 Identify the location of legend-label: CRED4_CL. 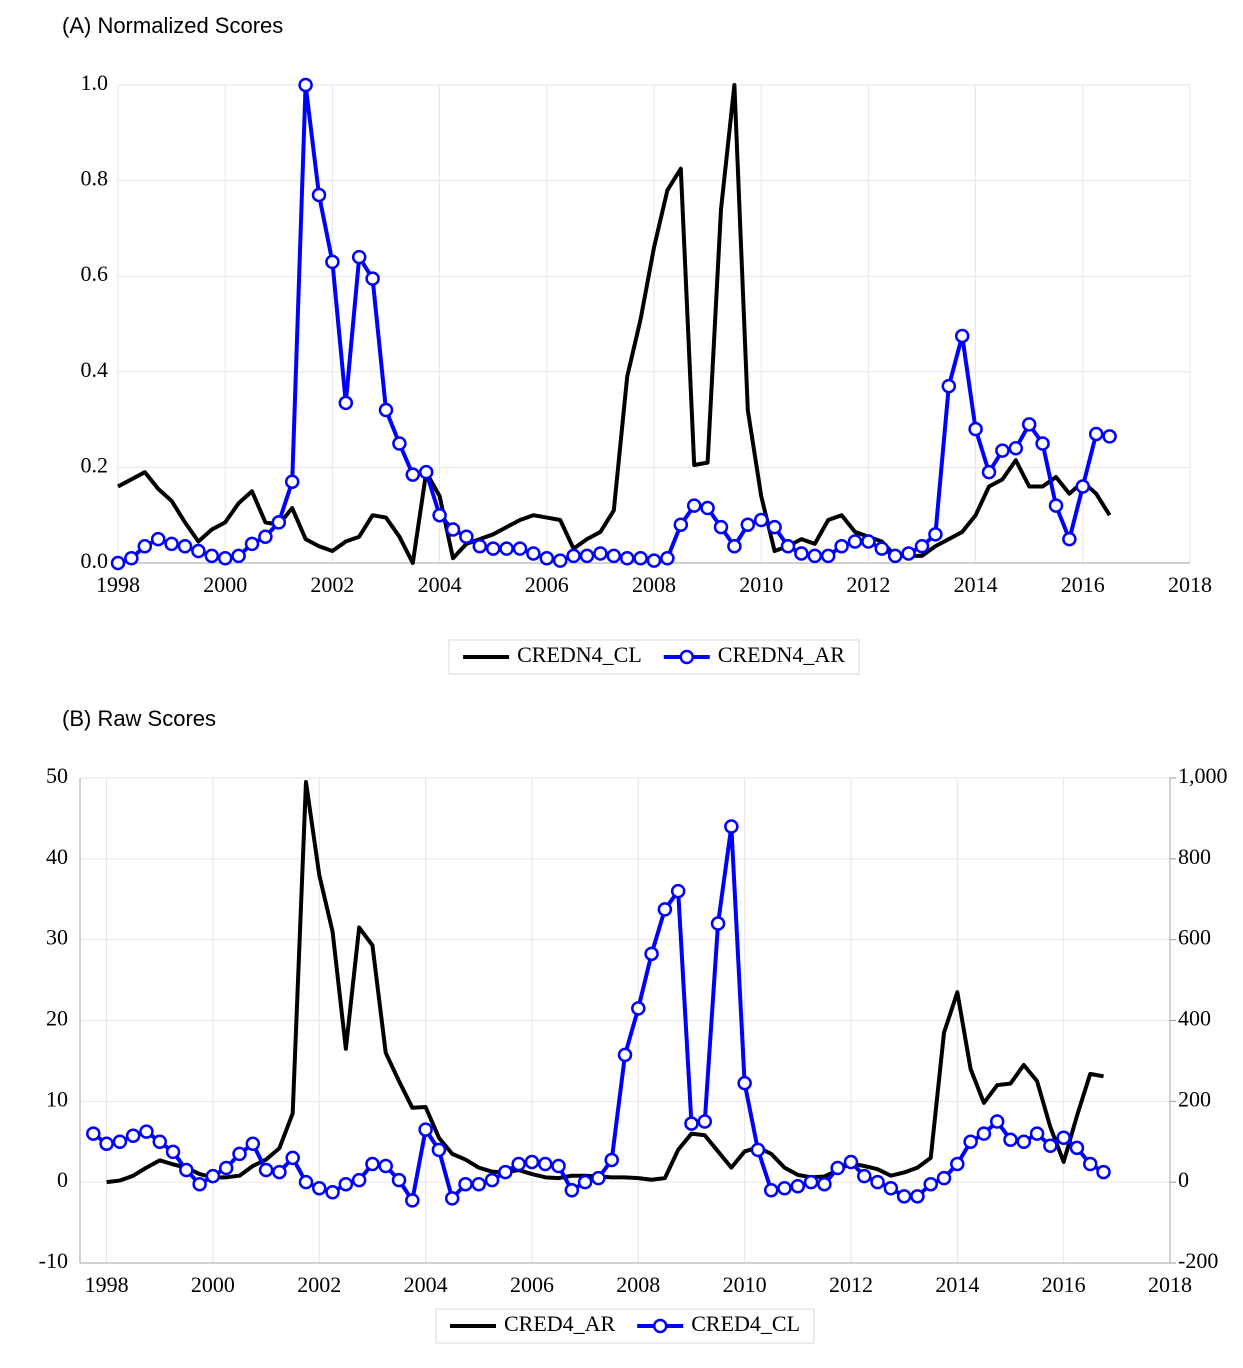
(745, 1323).